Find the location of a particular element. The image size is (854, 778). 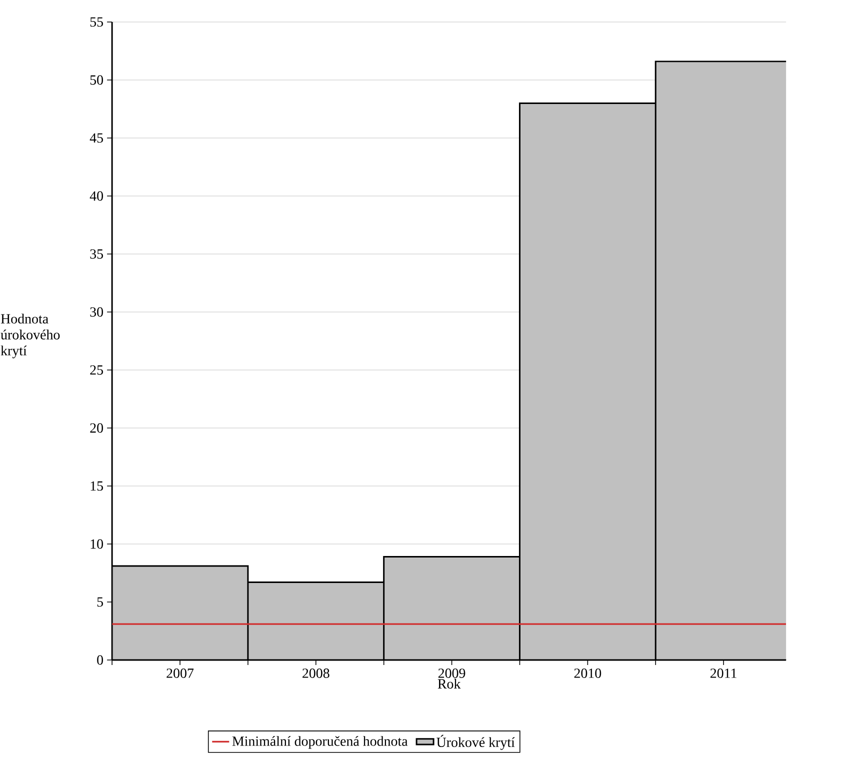

y-tick-label: 50 is located at coordinates (96, 80).